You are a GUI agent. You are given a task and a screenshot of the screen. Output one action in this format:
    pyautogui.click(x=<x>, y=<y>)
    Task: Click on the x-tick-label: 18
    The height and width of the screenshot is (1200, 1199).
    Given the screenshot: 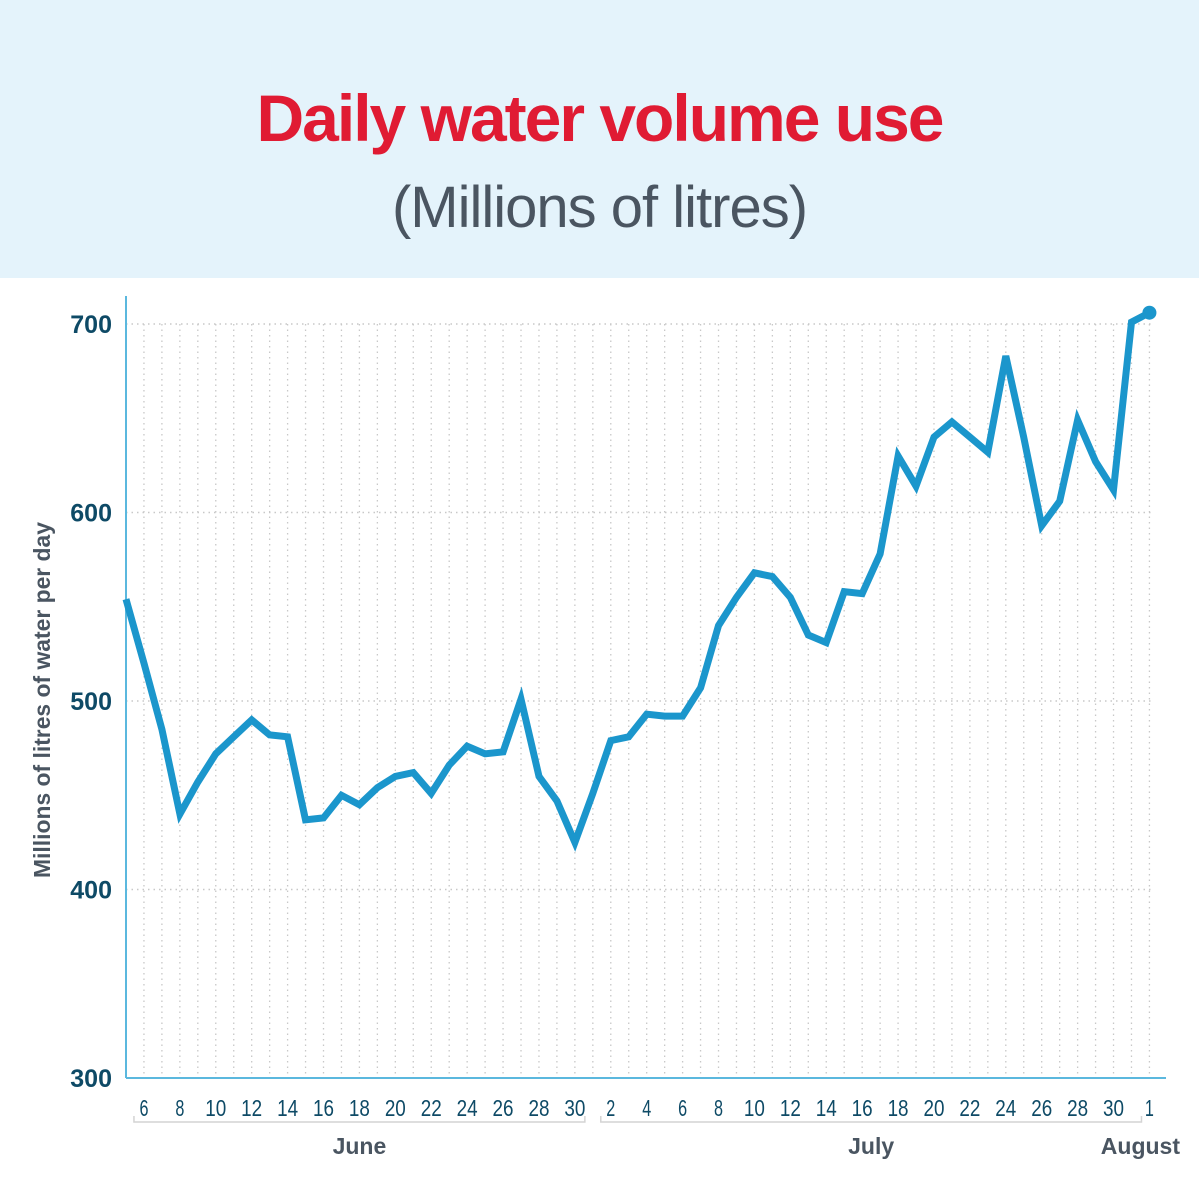 What is the action you would take?
    pyautogui.click(x=898, y=1108)
    